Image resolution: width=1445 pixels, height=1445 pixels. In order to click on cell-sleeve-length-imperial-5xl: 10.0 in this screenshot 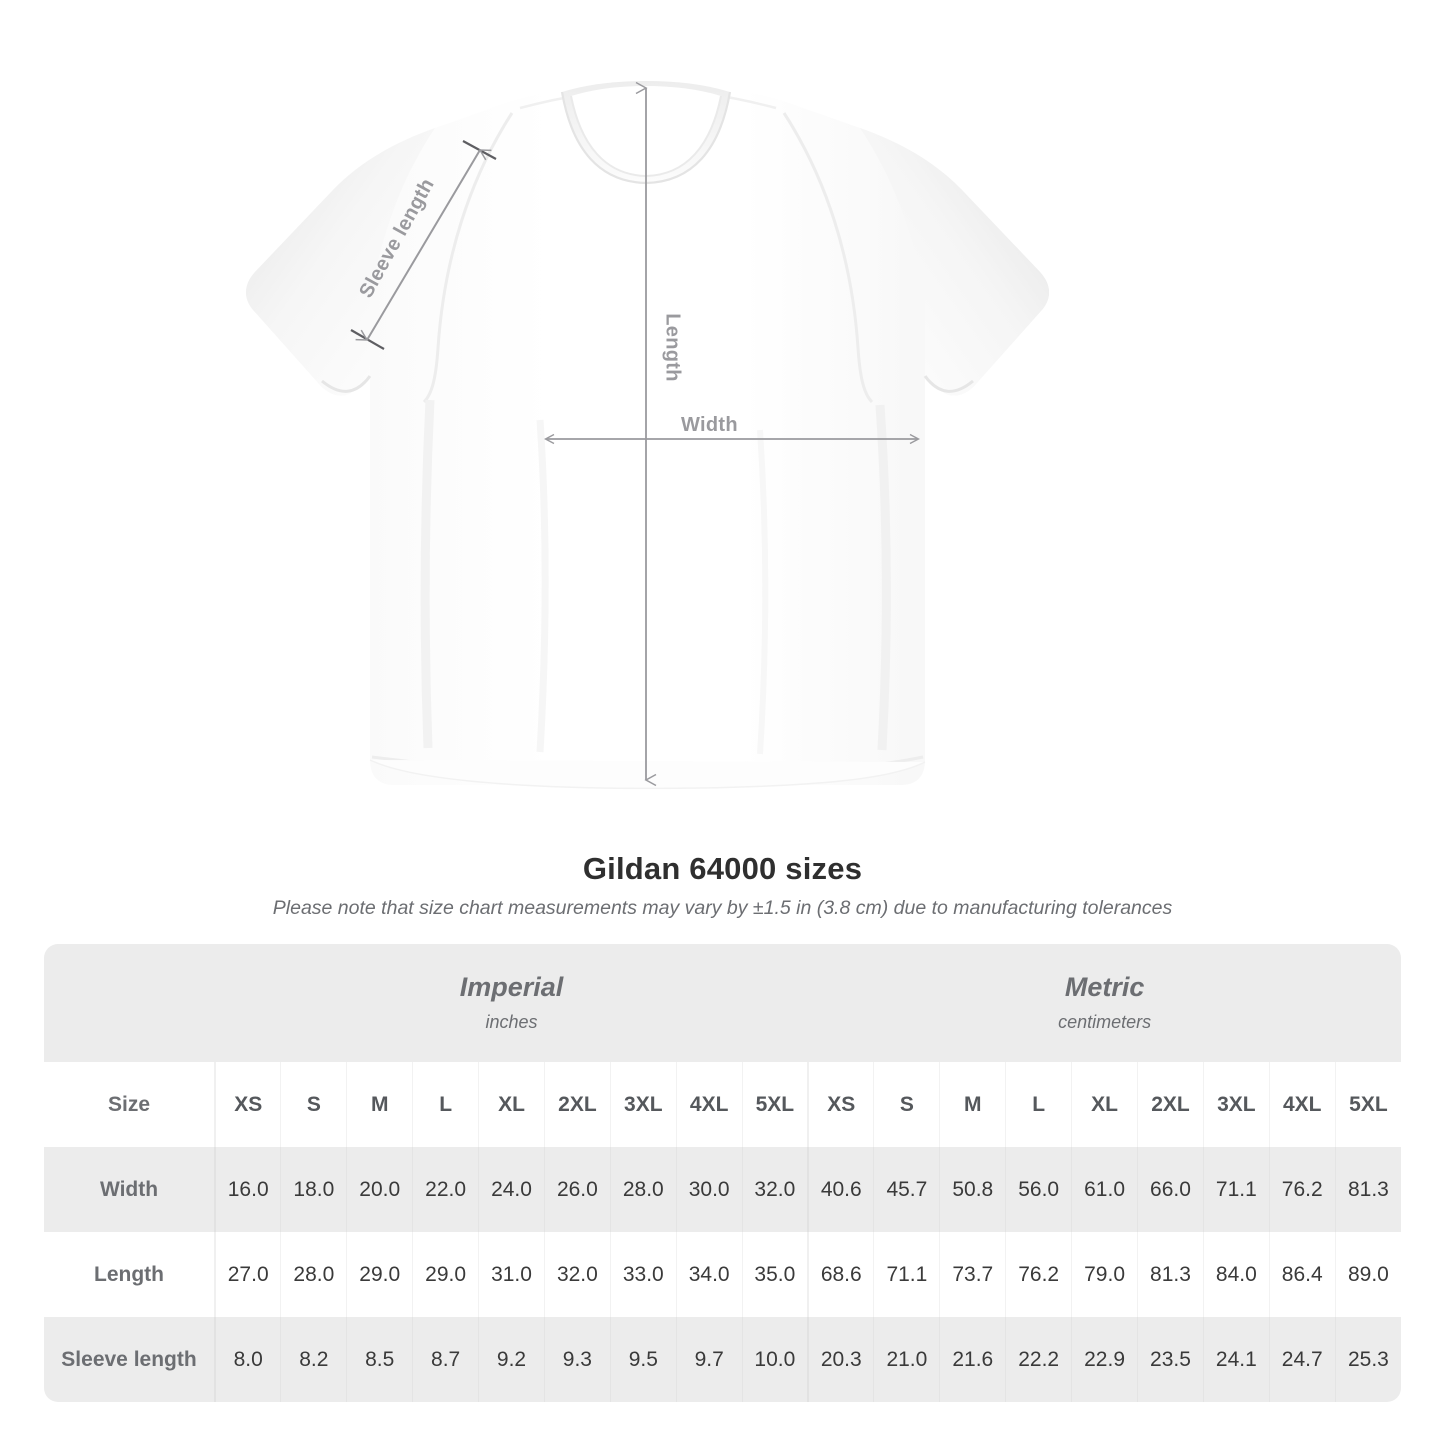, I will do `click(775, 1359)`.